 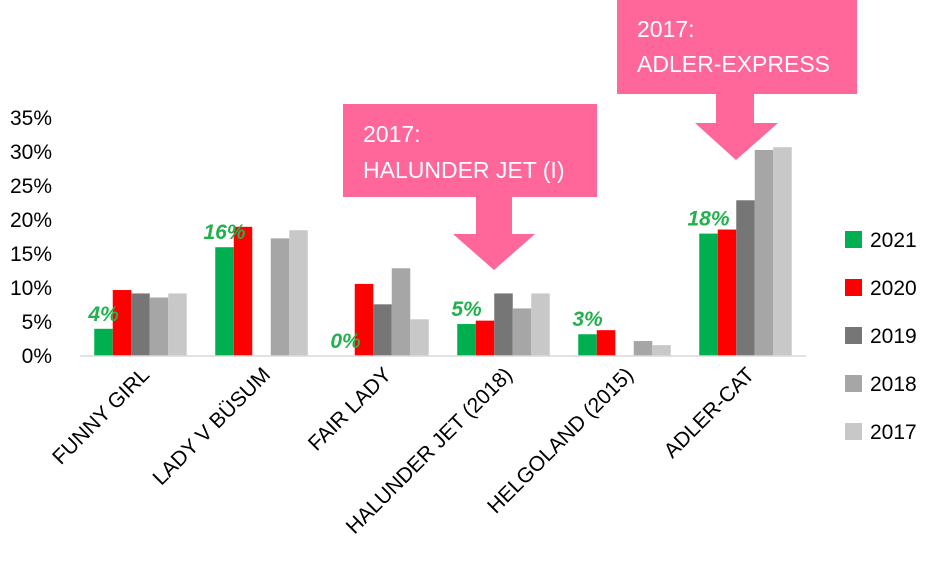 What do you see at coordinates (31, 288) in the screenshot?
I see `y-tick-label: 10%` at bounding box center [31, 288].